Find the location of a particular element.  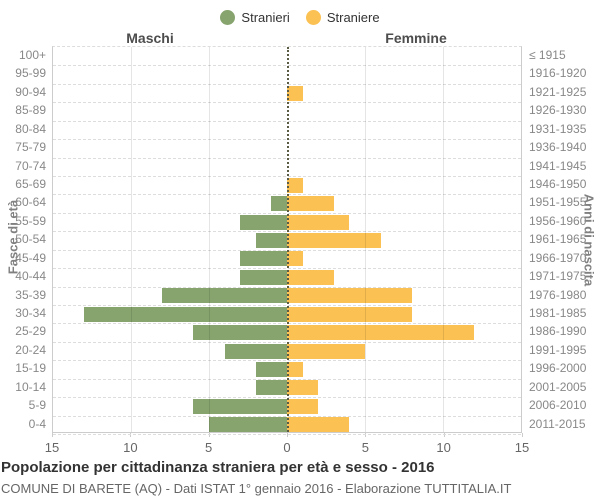

legend-item-stranieri: Stranieri is located at coordinates (255, 17).